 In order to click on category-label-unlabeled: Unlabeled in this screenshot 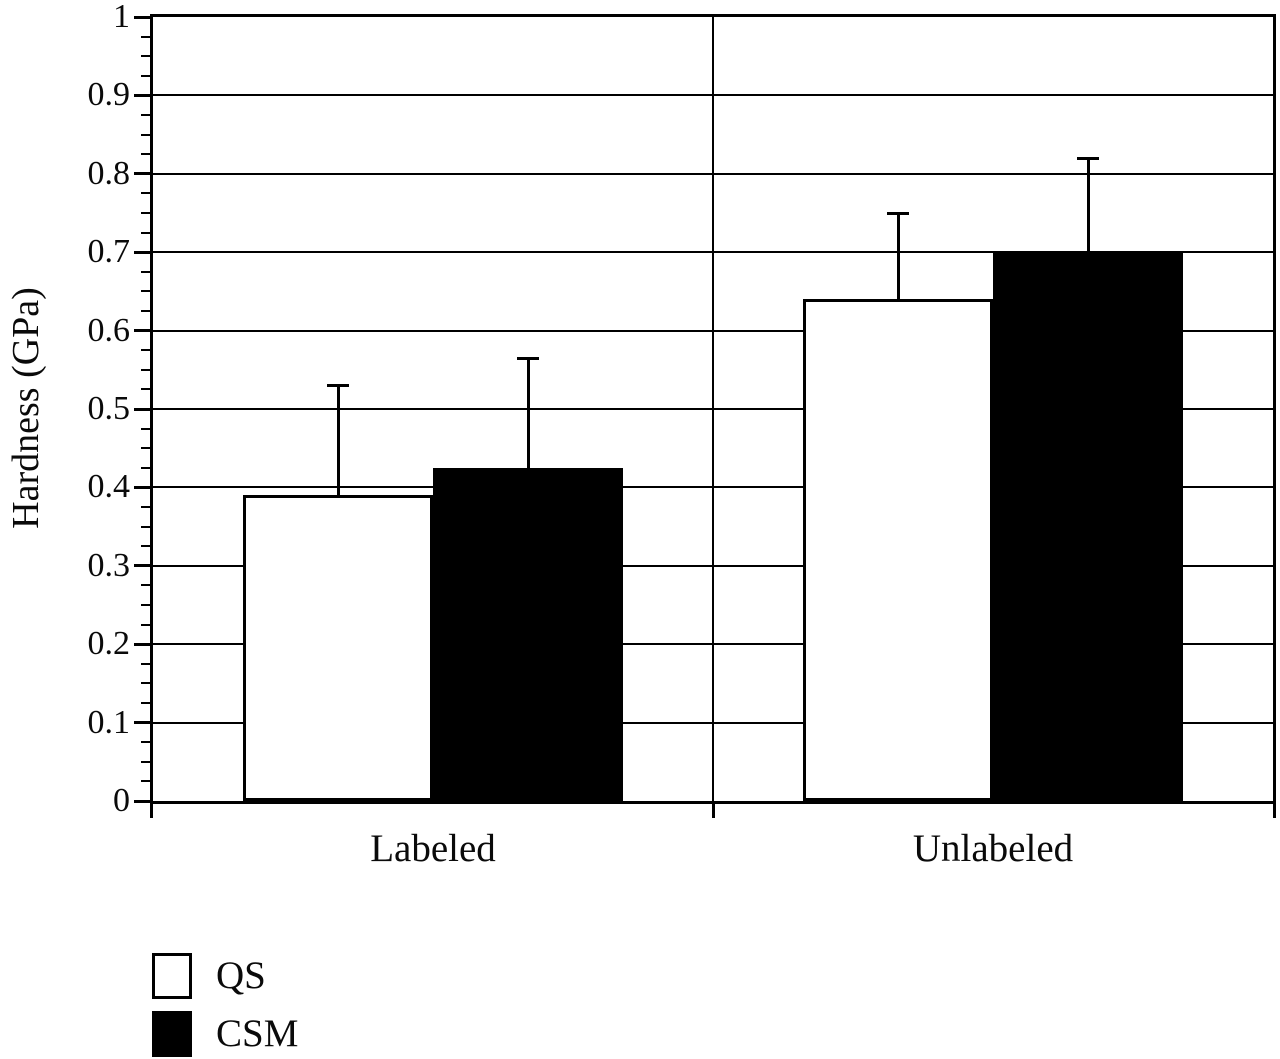, I will do `click(993, 848)`.